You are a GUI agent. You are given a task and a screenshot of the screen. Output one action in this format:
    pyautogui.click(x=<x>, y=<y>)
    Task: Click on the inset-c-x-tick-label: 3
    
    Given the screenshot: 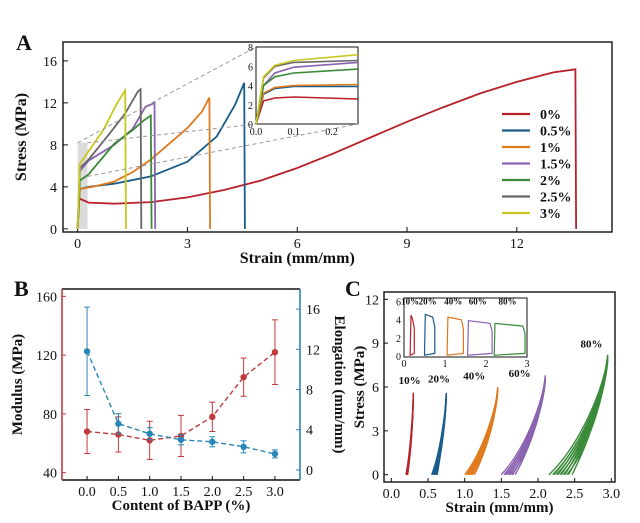 What is the action you would take?
    pyautogui.click(x=527, y=364)
    